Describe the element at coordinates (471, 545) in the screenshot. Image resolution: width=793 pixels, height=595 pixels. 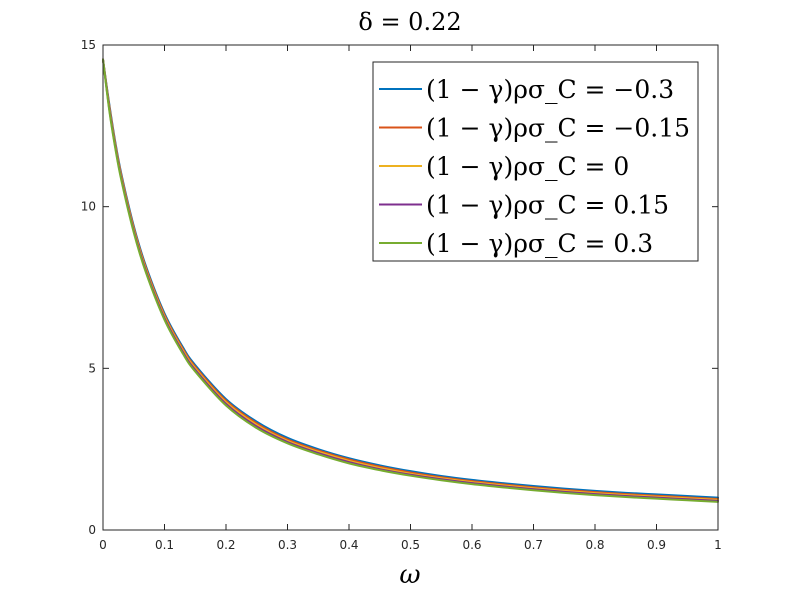
I see `x-tick-label: 0.6` at that location.